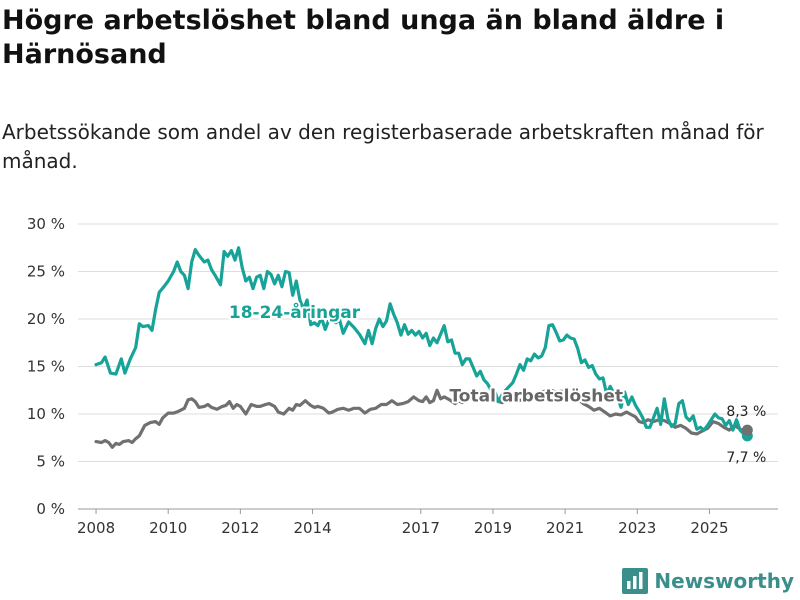 The width and height of the screenshot is (800, 600). I want to click on x-tick-label: 2012, so click(240, 528).